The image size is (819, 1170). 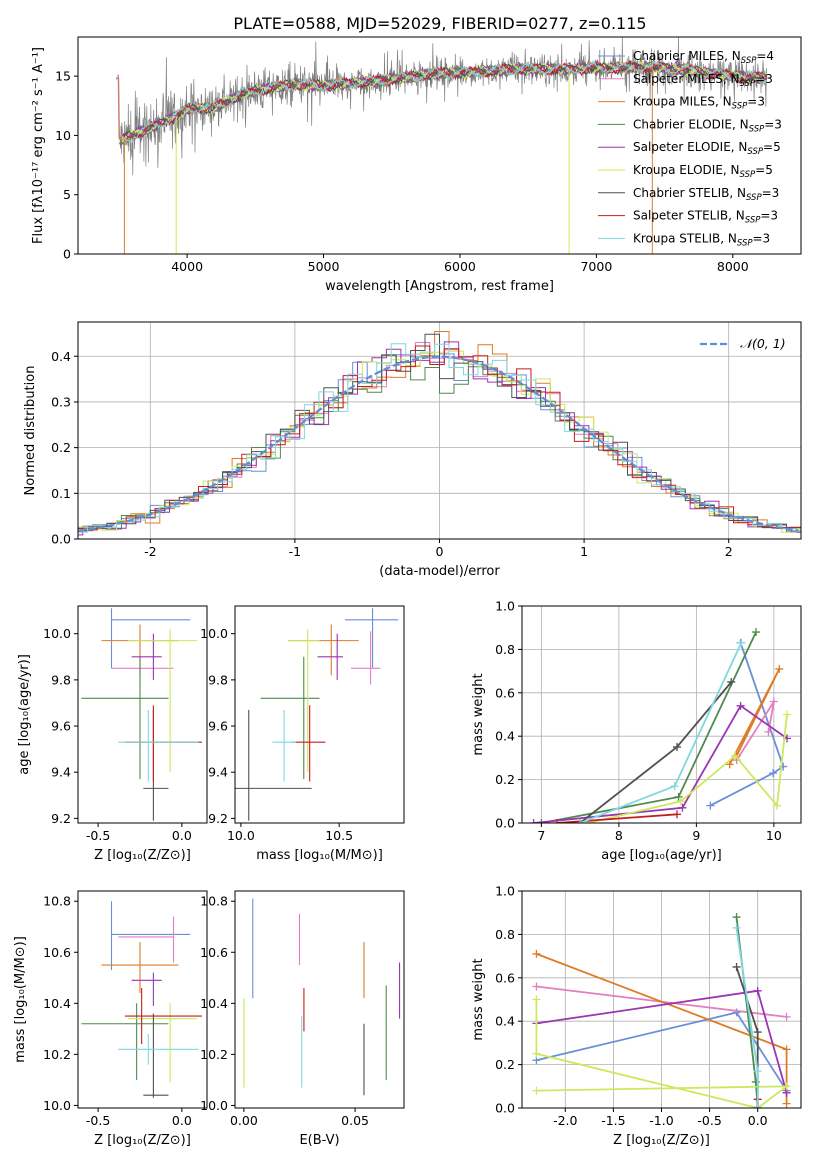 I want to click on x-axis-label: E(B-V), so click(x=319, y=1140).